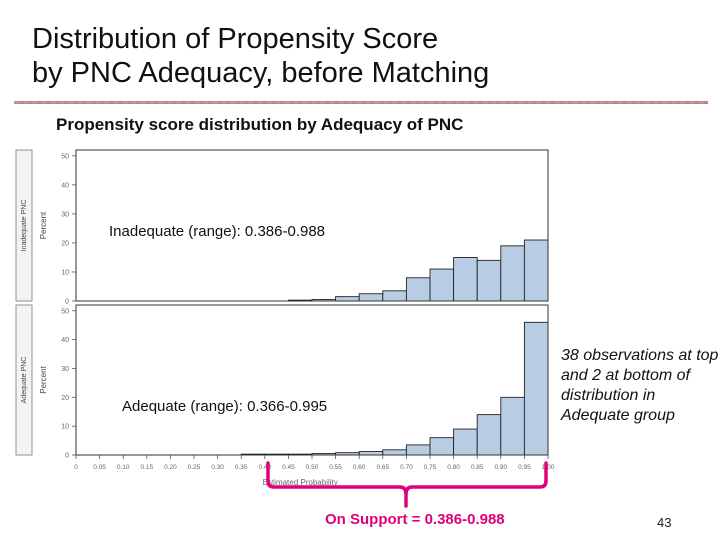 Image resolution: width=720 pixels, height=540 pixels. Describe the element at coordinates (664, 522) in the screenshot. I see `page-number: 43` at that location.